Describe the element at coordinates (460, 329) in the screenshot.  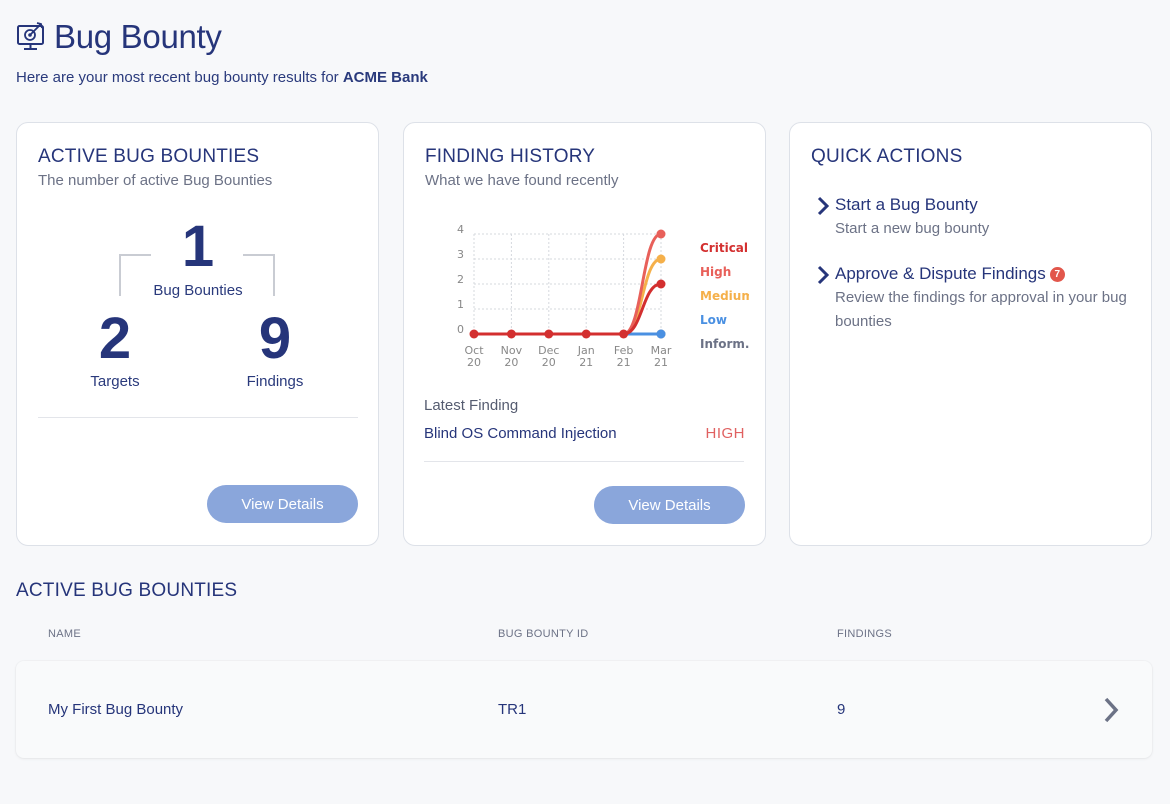
I see `y-tick-label: 0` at that location.